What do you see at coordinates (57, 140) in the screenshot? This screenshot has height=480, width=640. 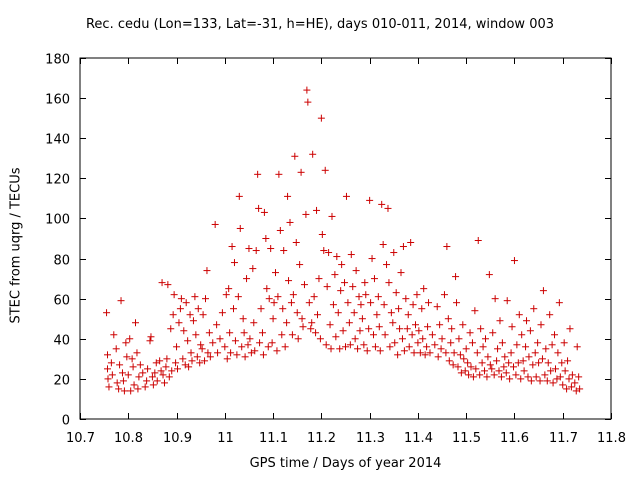 I see `y-tick-label: 140` at bounding box center [57, 140].